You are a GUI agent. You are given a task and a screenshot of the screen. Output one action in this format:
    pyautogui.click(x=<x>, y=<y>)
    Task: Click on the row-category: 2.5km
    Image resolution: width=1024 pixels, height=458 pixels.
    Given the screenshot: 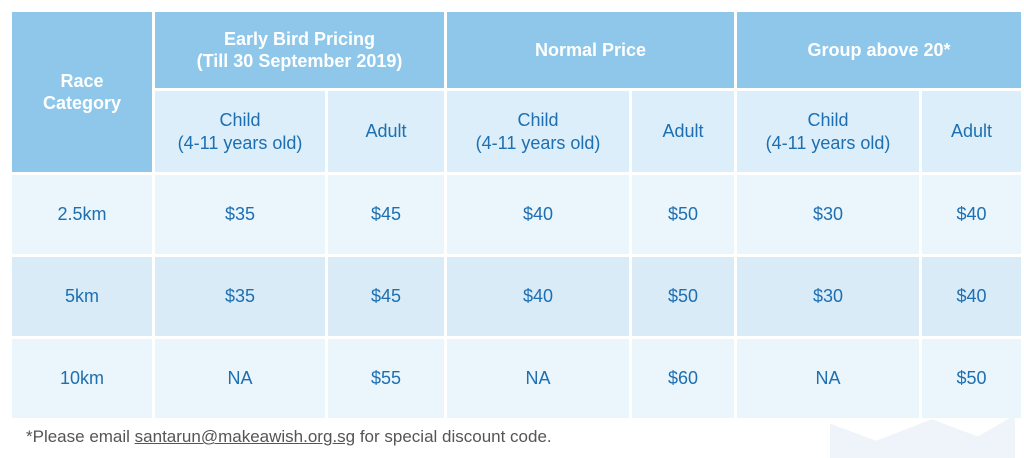 What is the action you would take?
    pyautogui.click(x=82, y=214)
    